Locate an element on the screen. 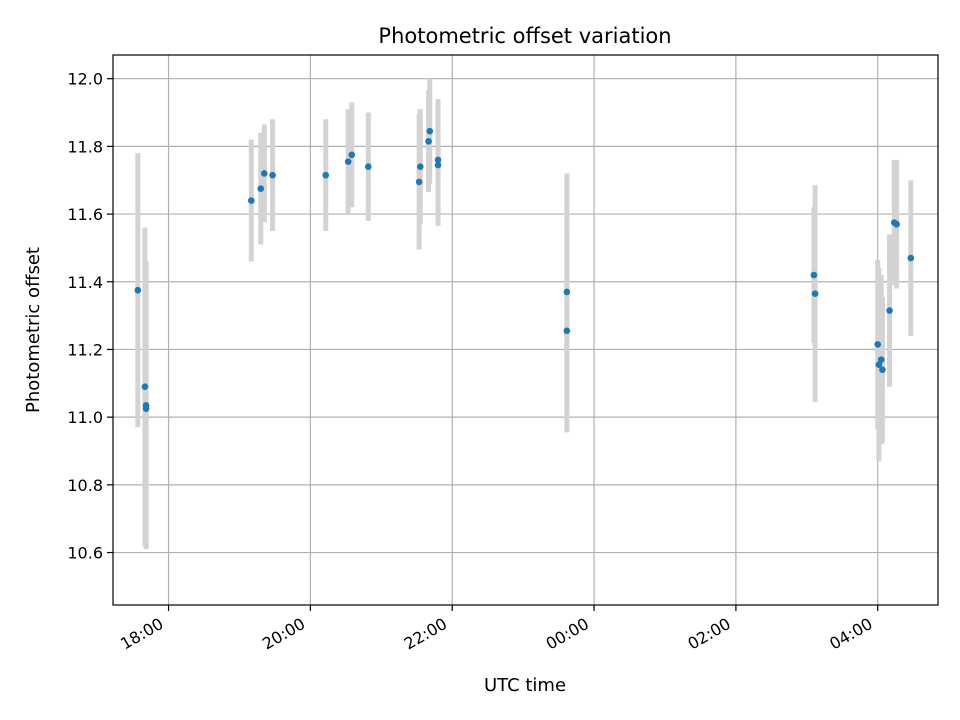 The height and width of the screenshot is (720, 960). x-axis-title: UTC time is located at coordinates (525, 685).